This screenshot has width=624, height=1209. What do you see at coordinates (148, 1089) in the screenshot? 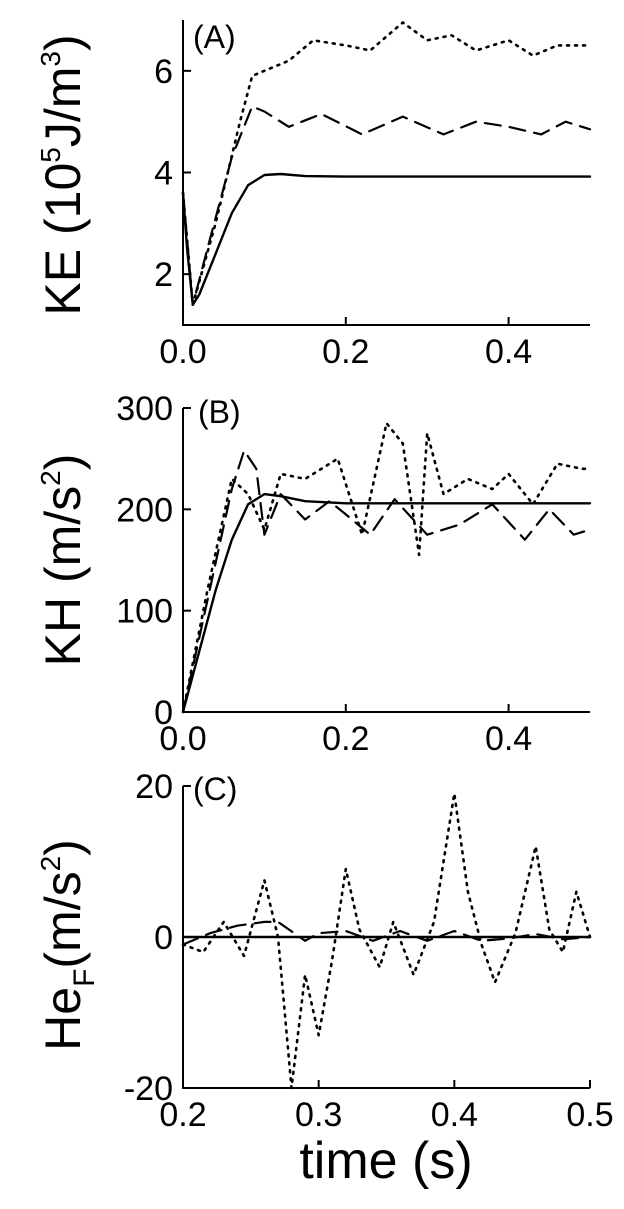
I see `panel-c-ytick-label: -20` at bounding box center [148, 1089].